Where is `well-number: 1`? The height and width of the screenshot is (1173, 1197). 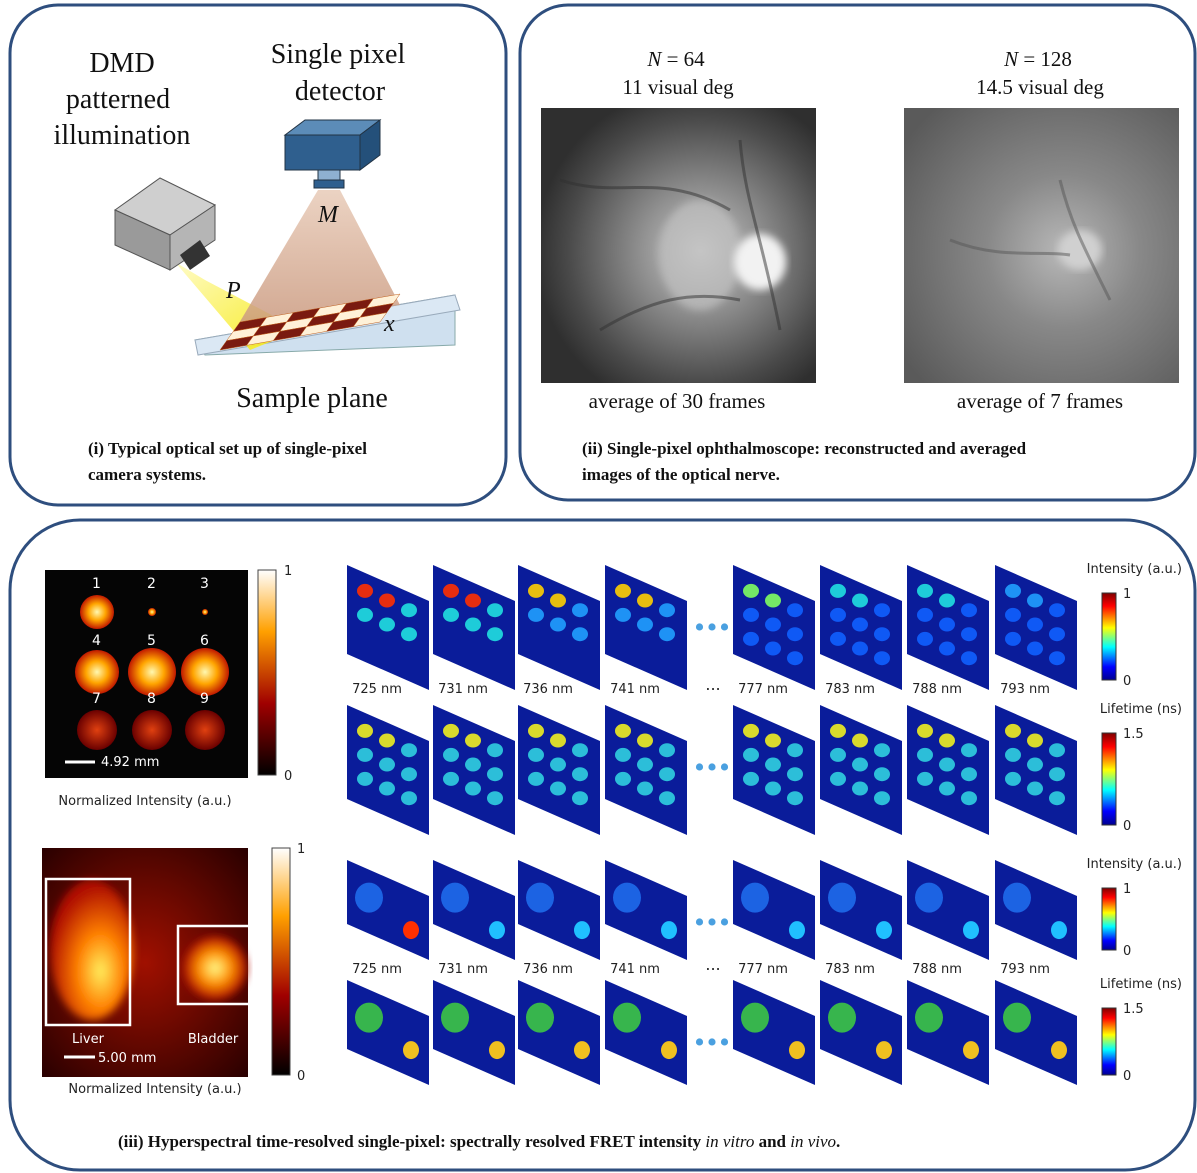
well-number: 1 is located at coordinates (96, 584).